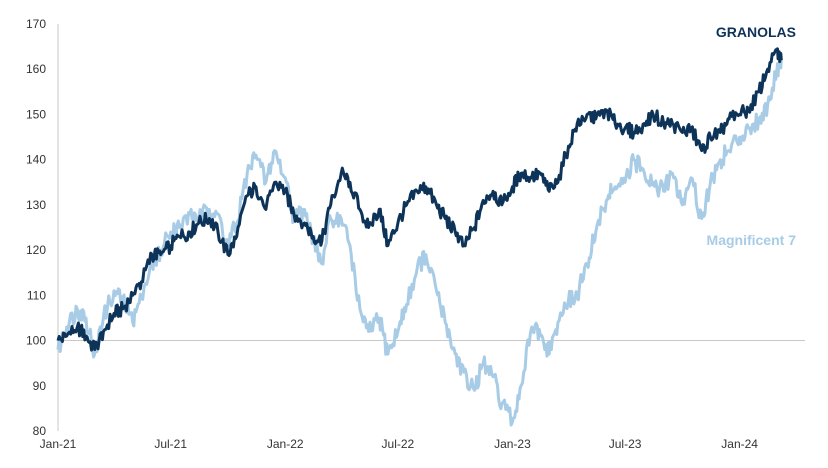 The height and width of the screenshot is (468, 828). What do you see at coordinates (752, 240) in the screenshot?
I see `series-label-magnificent-7: Magnificent 7` at bounding box center [752, 240].